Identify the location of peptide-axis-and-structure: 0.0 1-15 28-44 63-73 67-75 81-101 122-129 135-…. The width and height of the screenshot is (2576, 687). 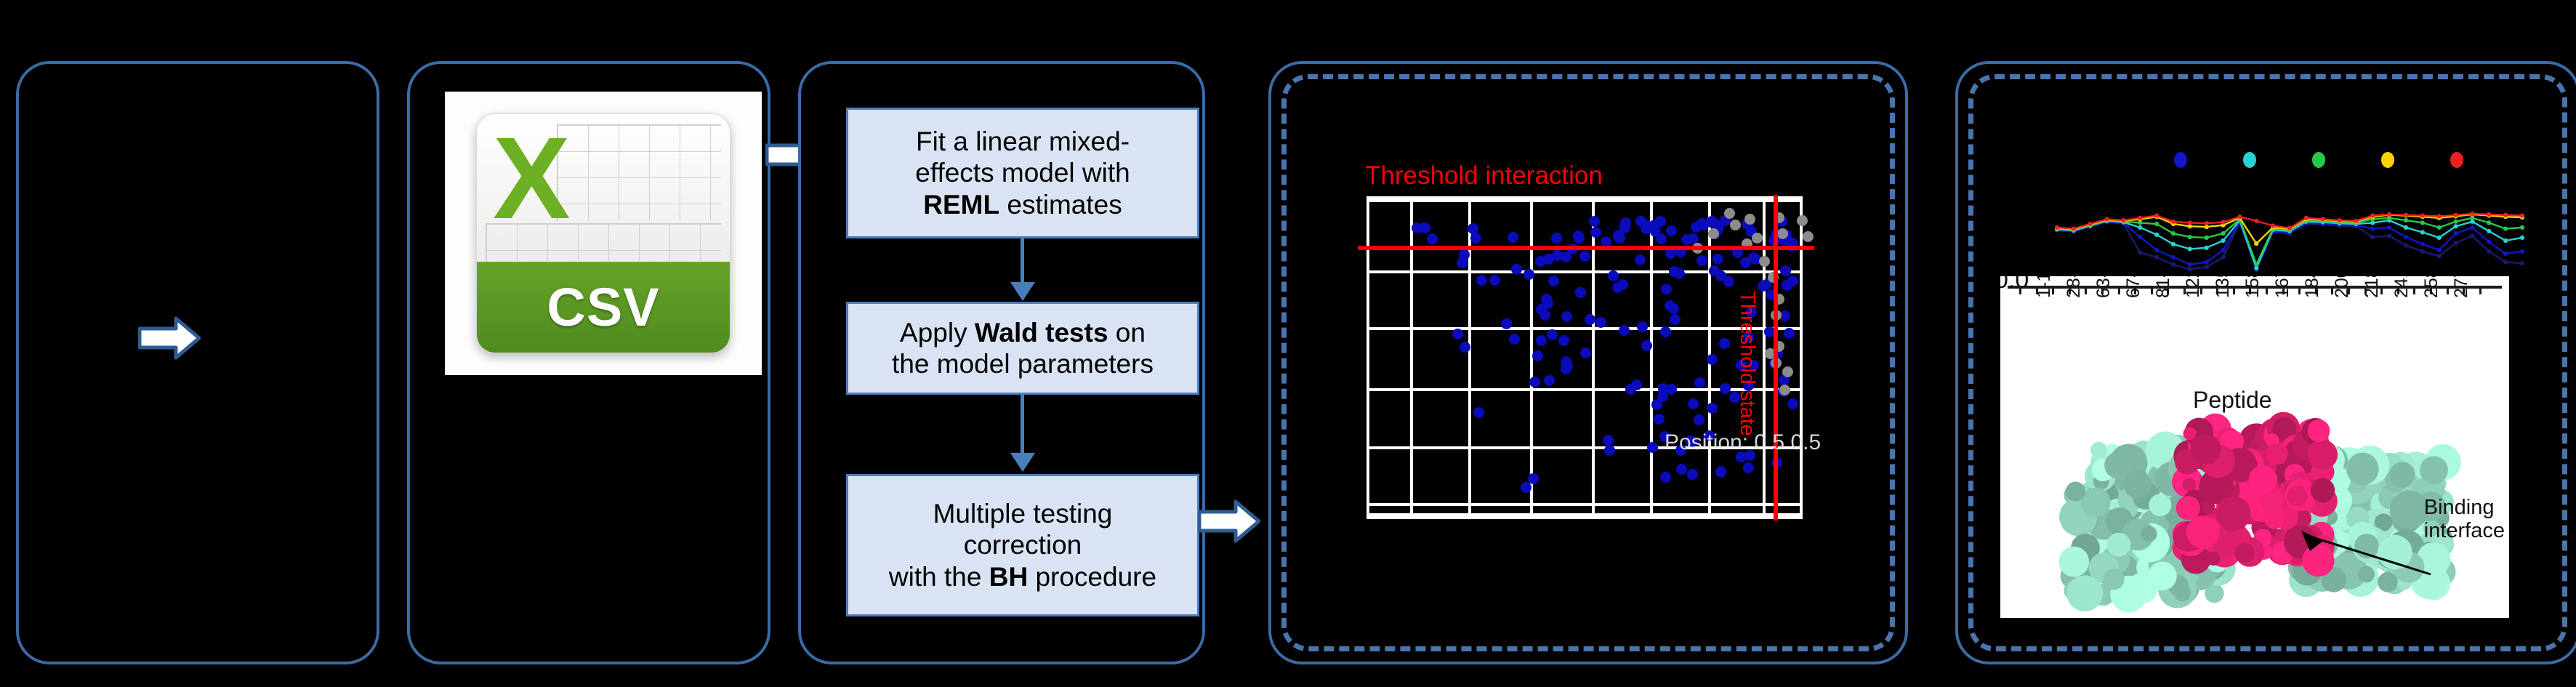
(2254, 447).